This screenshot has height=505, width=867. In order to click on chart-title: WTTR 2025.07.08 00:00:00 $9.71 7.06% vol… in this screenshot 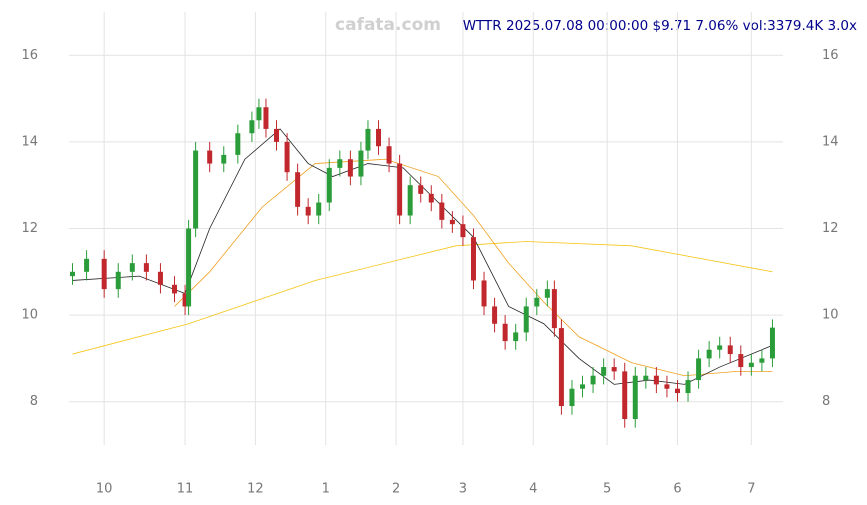, I will do `click(660, 26)`.